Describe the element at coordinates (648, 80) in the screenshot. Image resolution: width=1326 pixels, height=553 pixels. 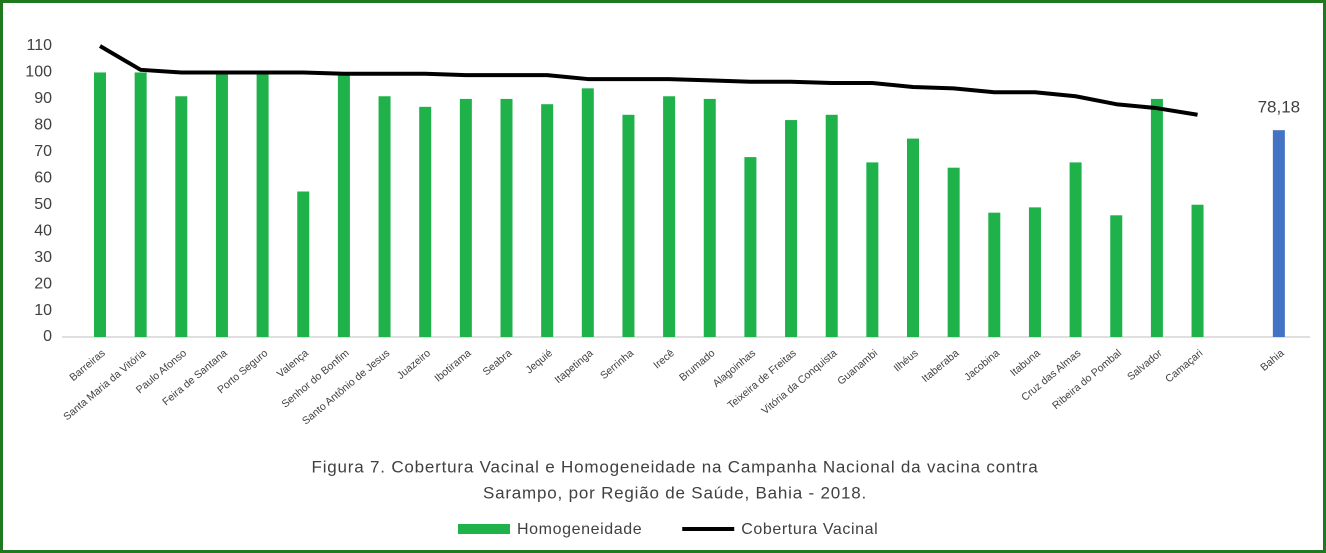
I see `line` at that location.